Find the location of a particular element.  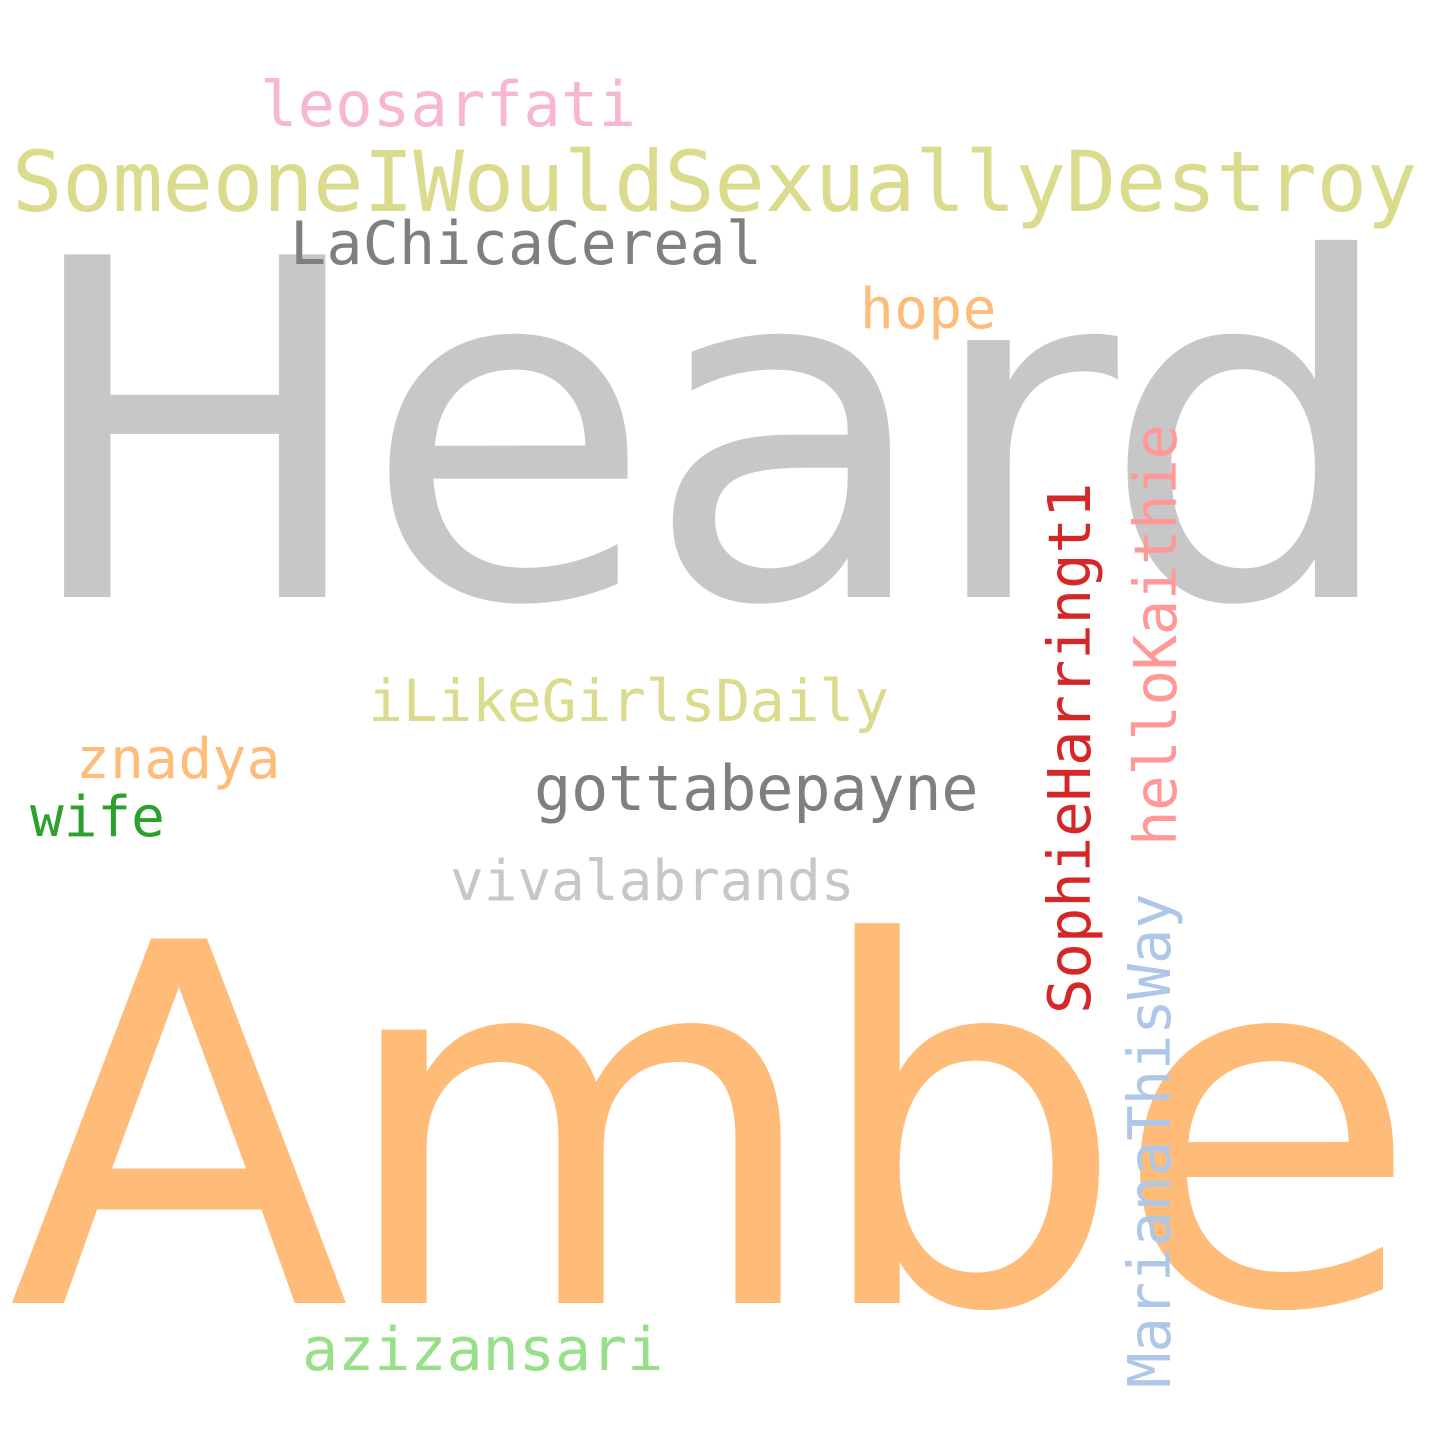

word-hellokaithie: helloKaithie is located at coordinates (1155, 635).